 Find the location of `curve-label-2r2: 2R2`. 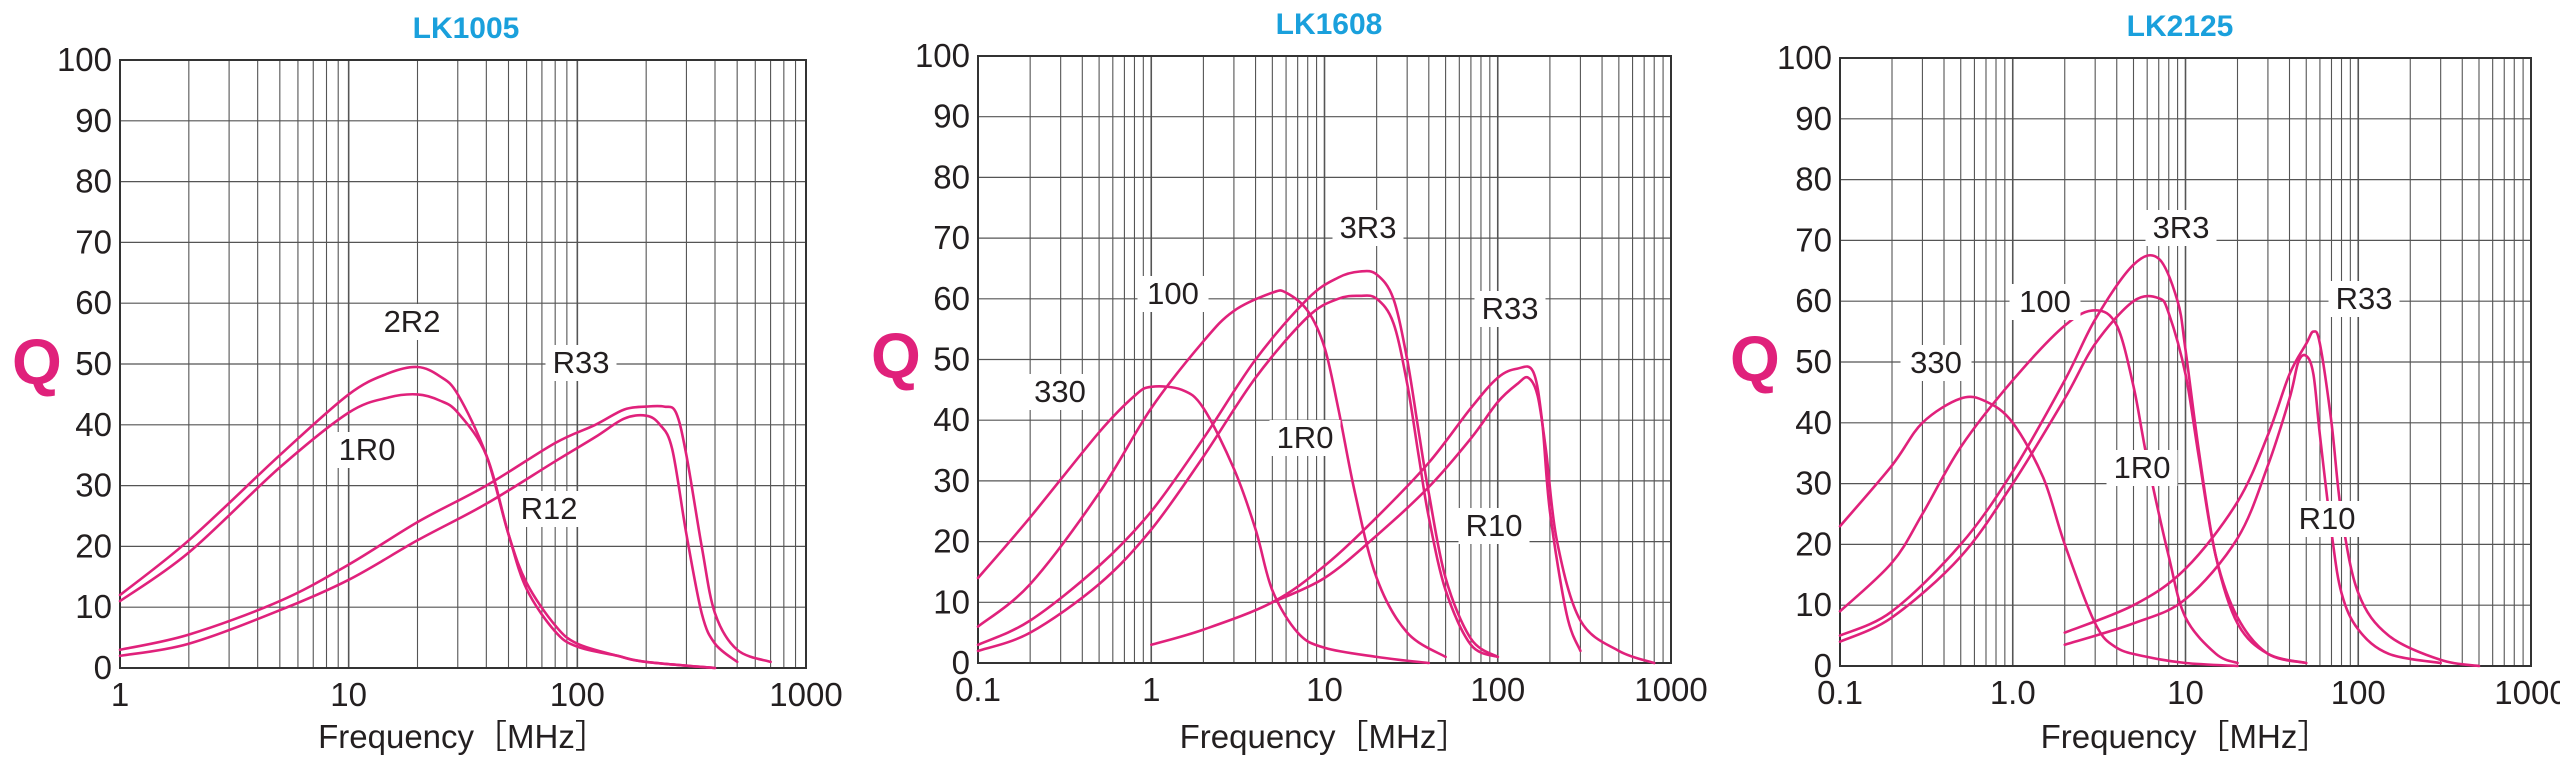

curve-label-2r2: 2R2 is located at coordinates (412, 321).